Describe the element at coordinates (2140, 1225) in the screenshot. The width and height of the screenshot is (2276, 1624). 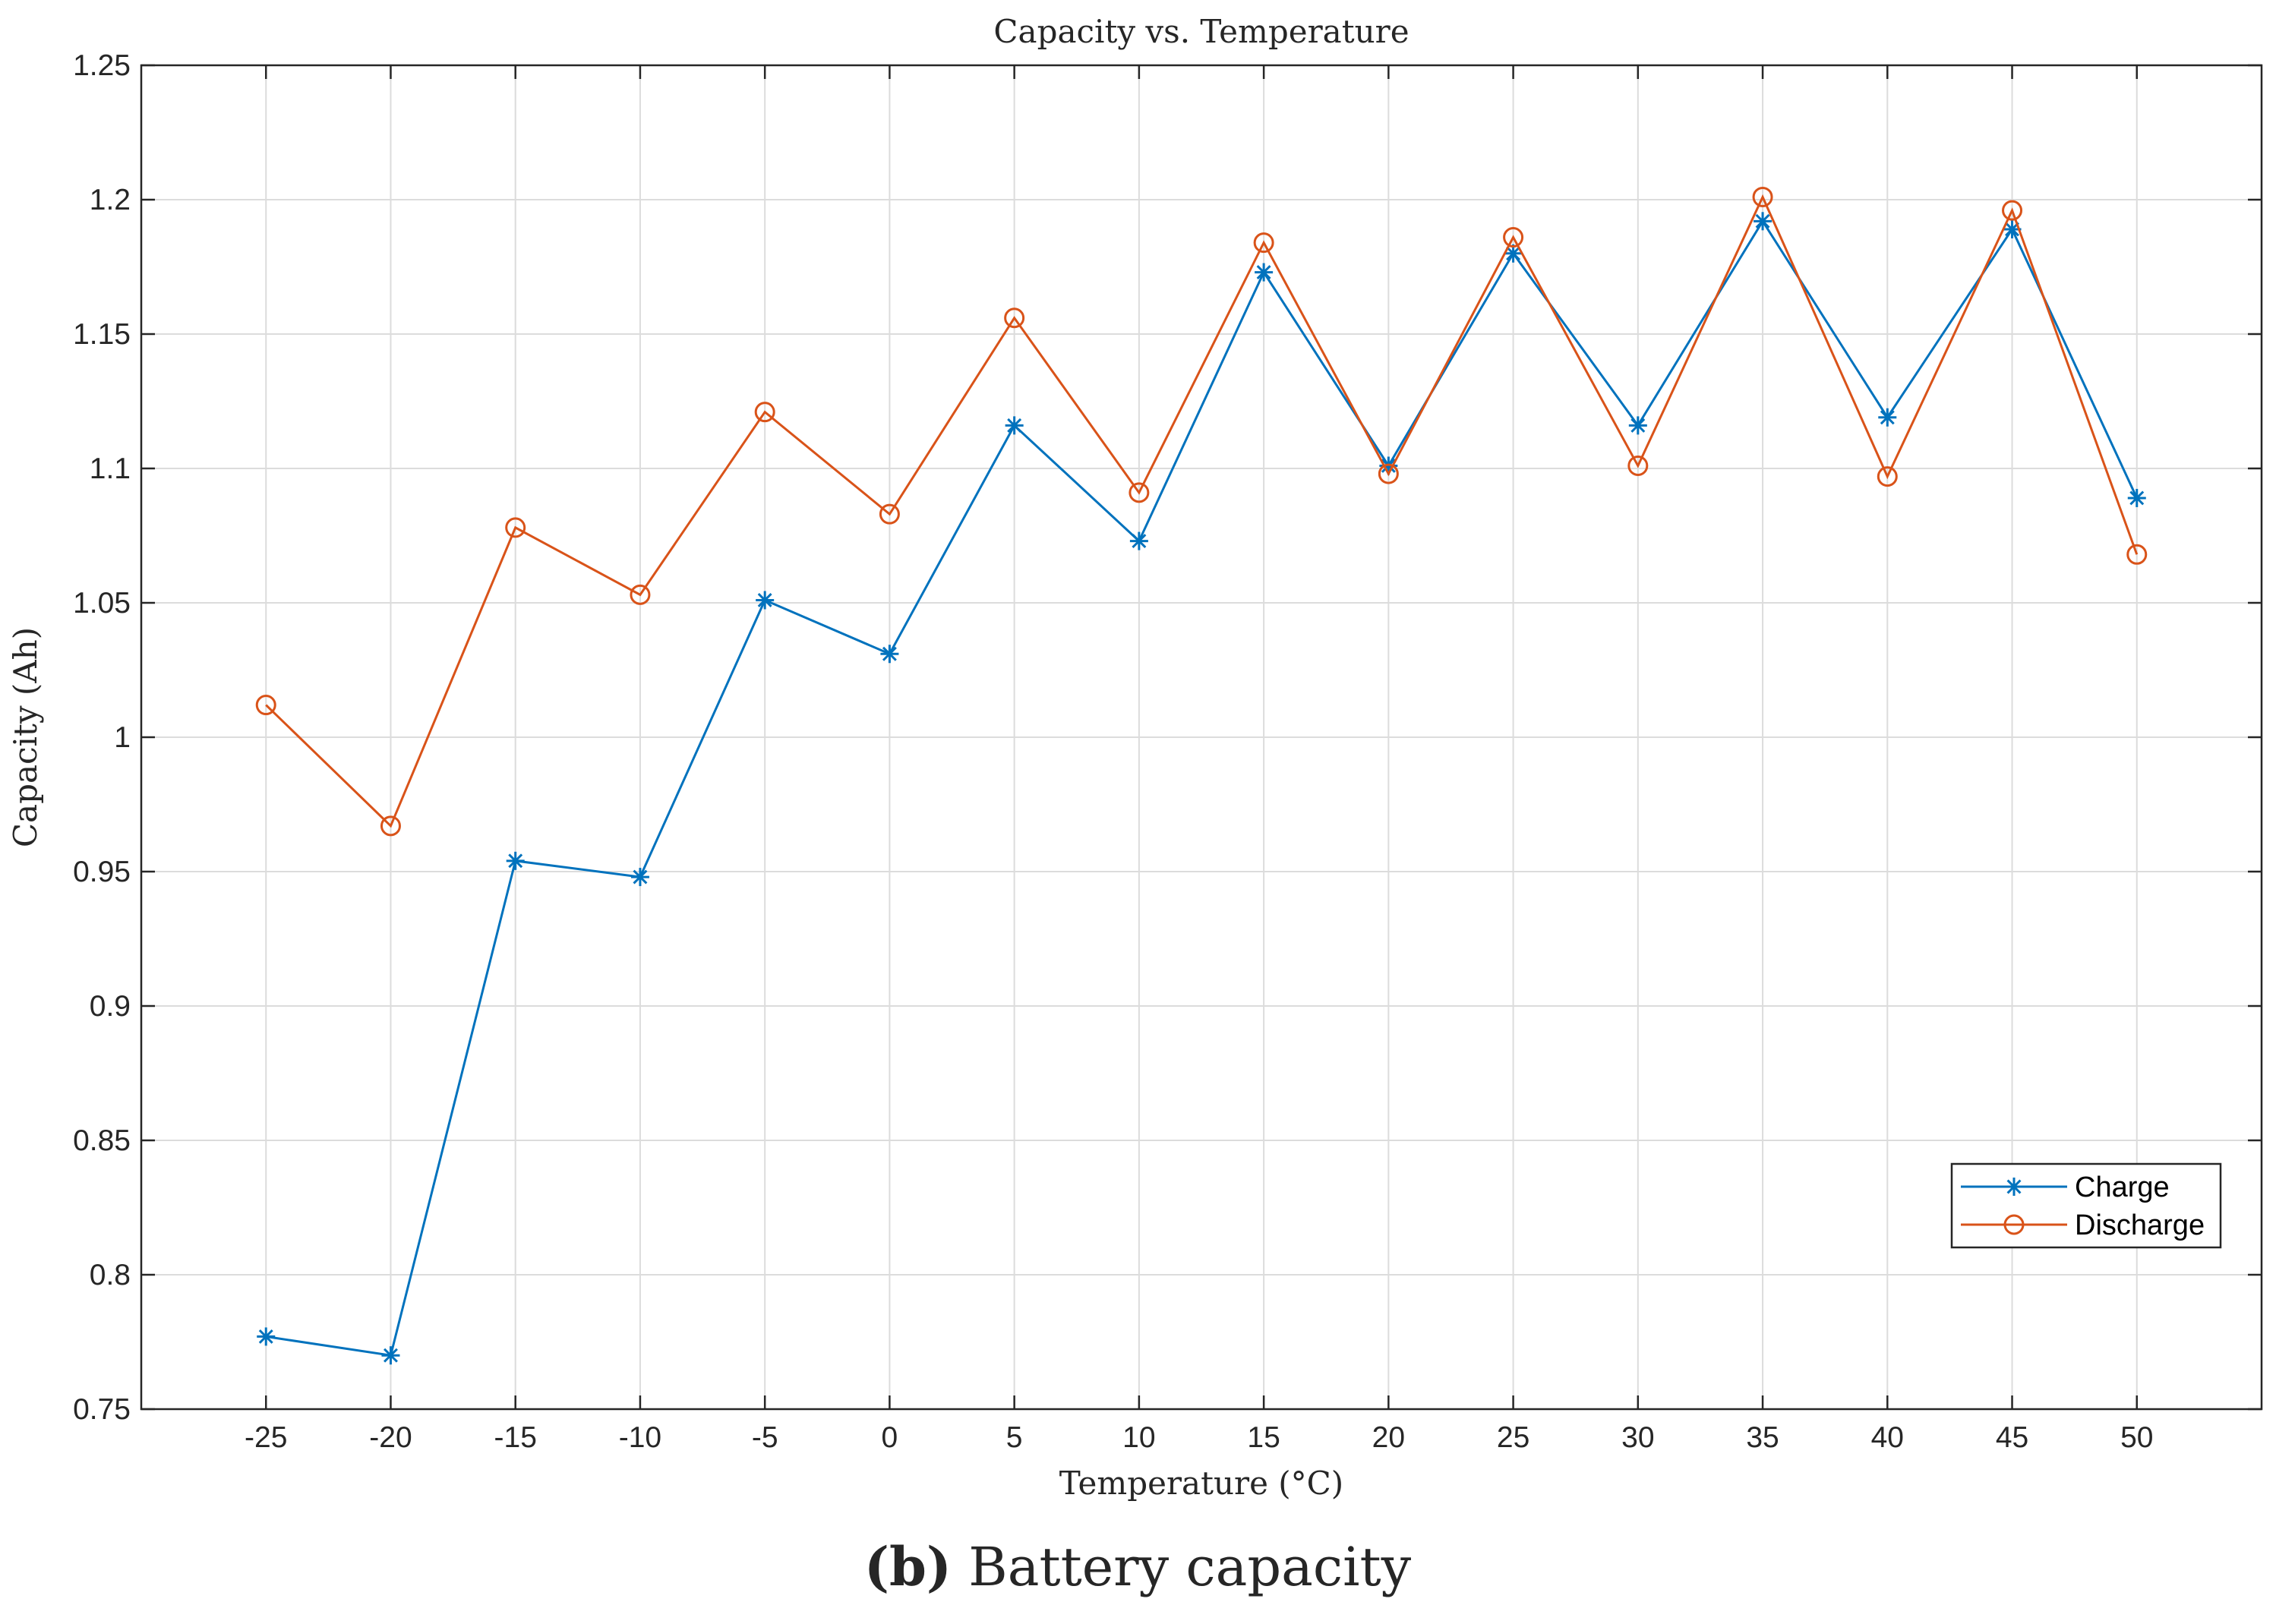
I see `legend-label: Discharge` at that location.